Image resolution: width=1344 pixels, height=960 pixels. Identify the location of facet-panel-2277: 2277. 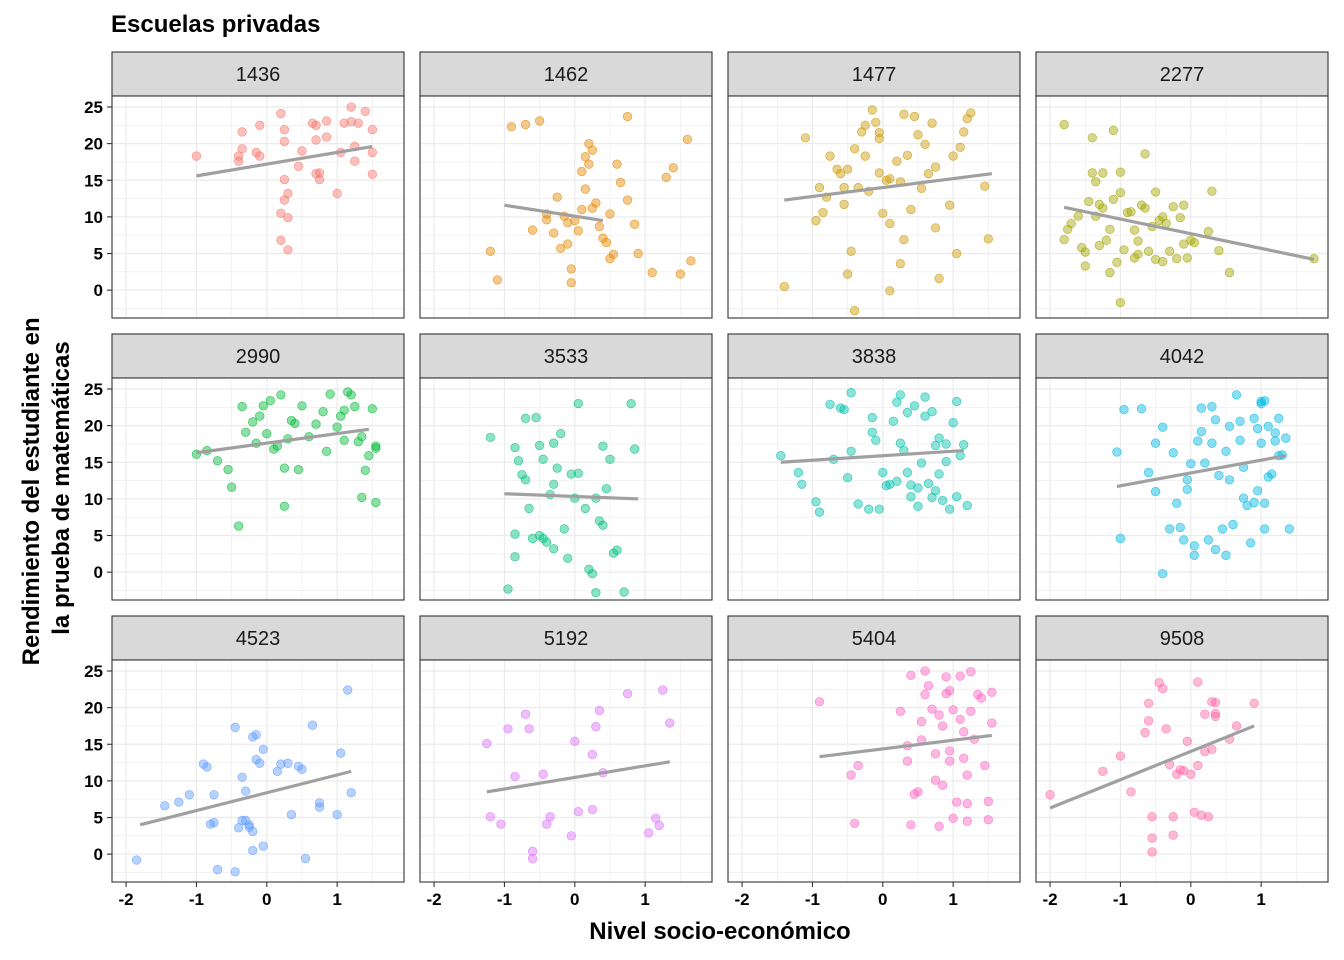
(1182, 185).